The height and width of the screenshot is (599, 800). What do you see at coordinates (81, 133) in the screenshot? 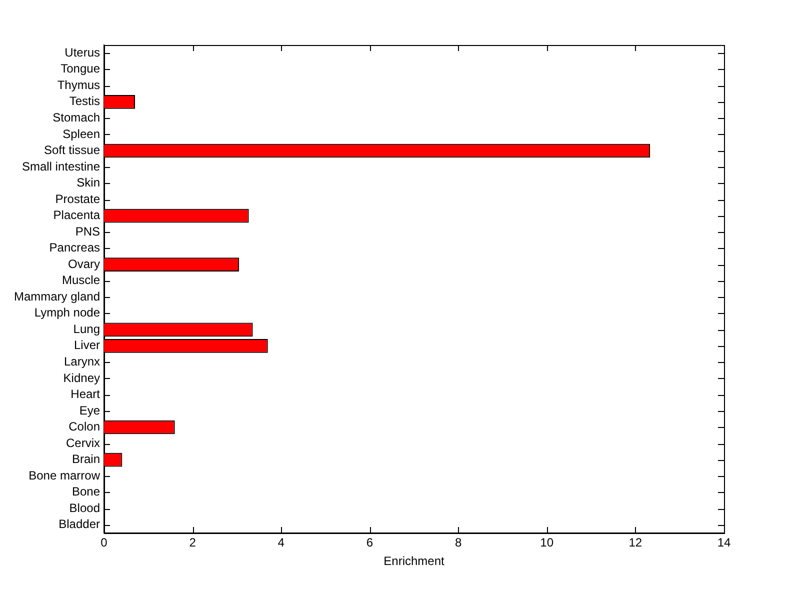
I see `y-tick-label: Spleen` at bounding box center [81, 133].